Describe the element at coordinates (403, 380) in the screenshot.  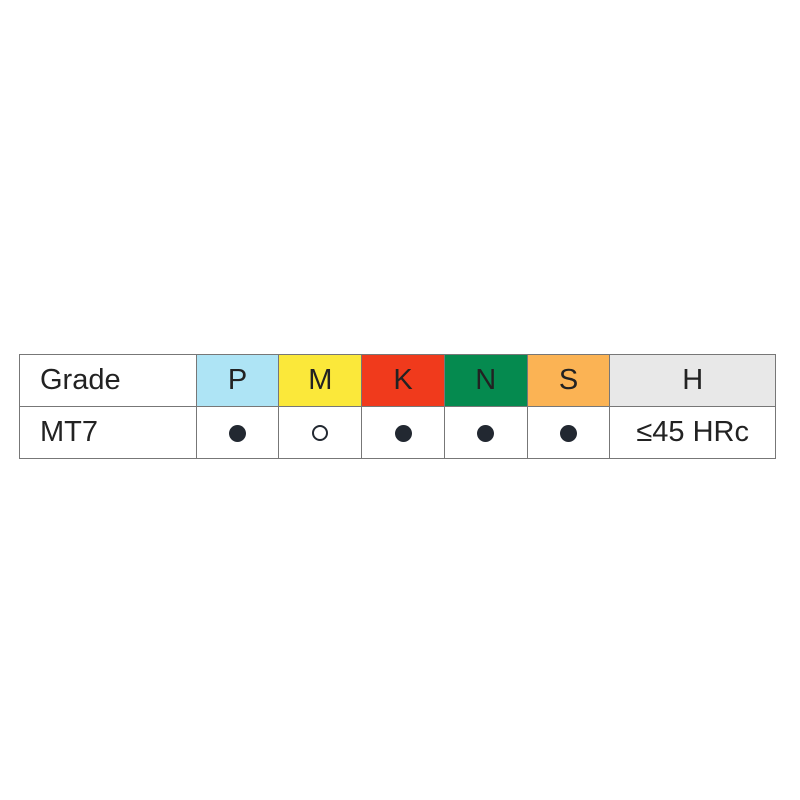
I see `material-header-k: K` at that location.